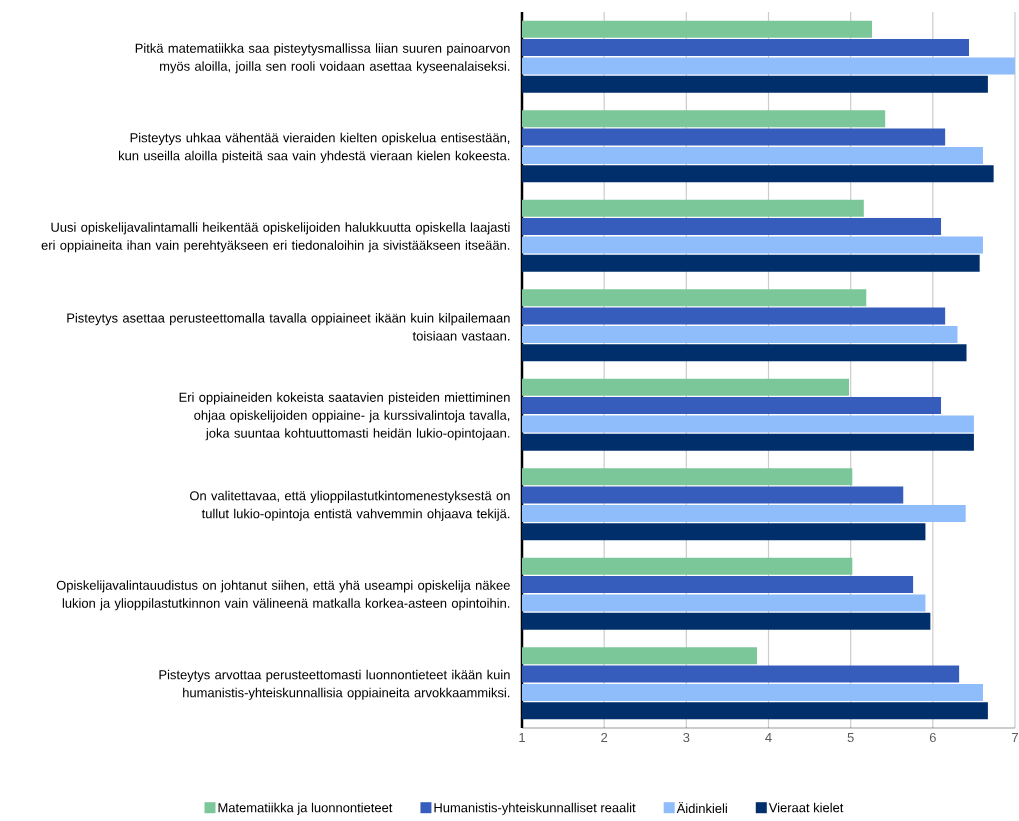 The image size is (1019, 821). What do you see at coordinates (288, 327) in the screenshot?
I see `y-tick-label: Pisteytys asettaa perusteettomalla tavalla oppiaineet ikään kuin kilpailemaan toisiaan vastaan.` at bounding box center [288, 327].